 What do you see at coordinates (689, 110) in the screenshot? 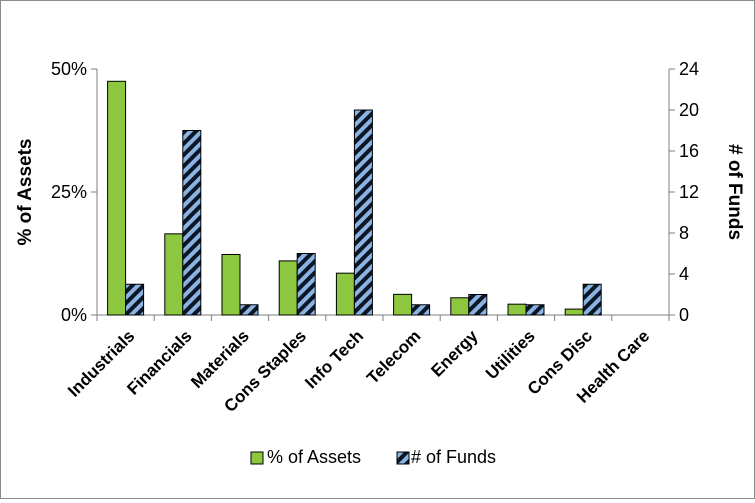
I see `y-tick-label-right: 20` at bounding box center [689, 110].